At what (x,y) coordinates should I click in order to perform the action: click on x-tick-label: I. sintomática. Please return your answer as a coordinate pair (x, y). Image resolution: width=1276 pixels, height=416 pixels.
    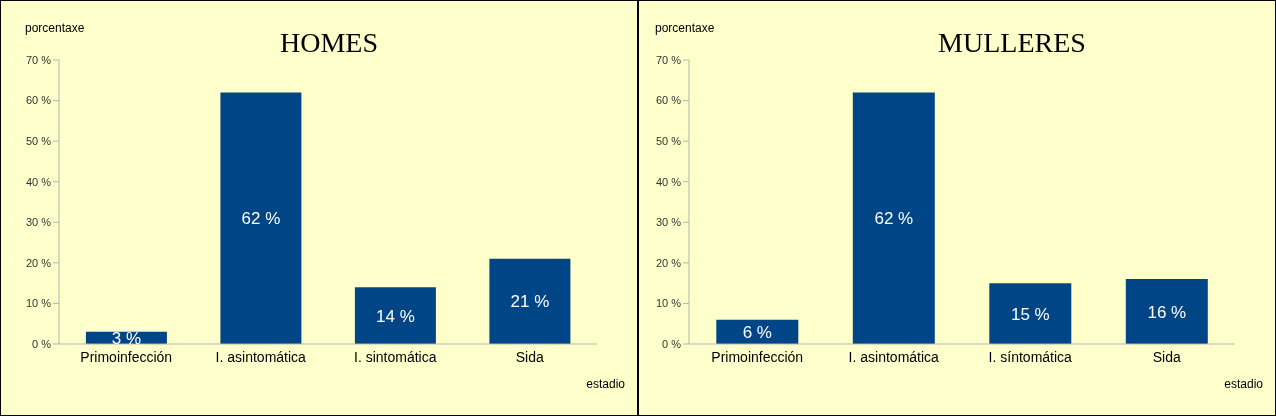
    Looking at the image, I should click on (395, 356).